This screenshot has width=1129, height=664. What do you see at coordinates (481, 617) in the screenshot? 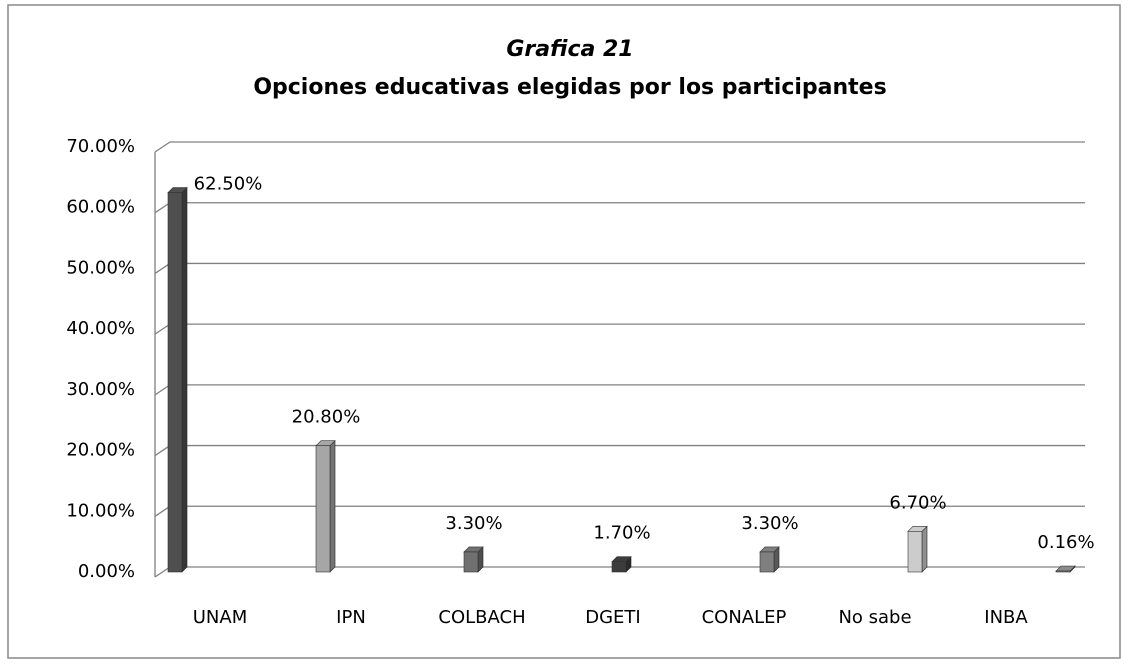
I see `x-tick-label: COLBACH` at bounding box center [481, 617].